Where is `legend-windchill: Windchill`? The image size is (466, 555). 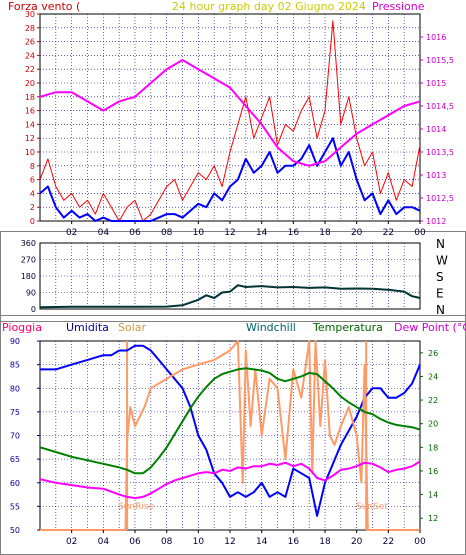
legend-windchill: Windchill is located at coordinates (271, 327).